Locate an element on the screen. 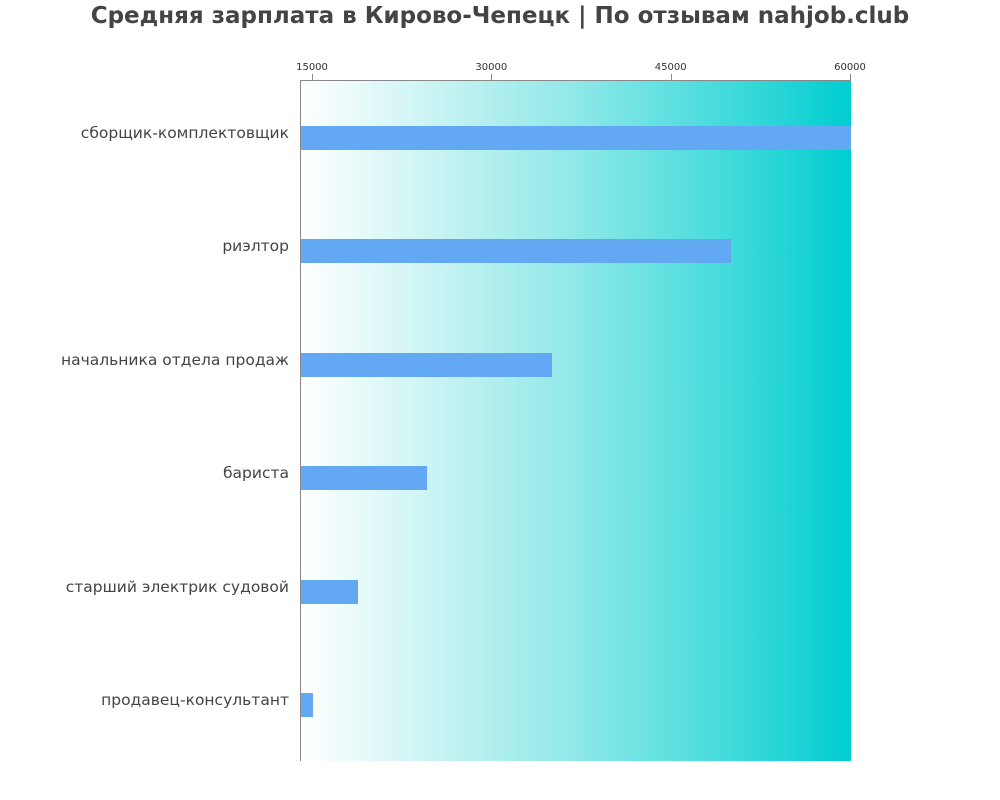 Image resolution: width=1000 pixels, height=800 pixels. category-label: продавец-консультант is located at coordinates (195, 700).